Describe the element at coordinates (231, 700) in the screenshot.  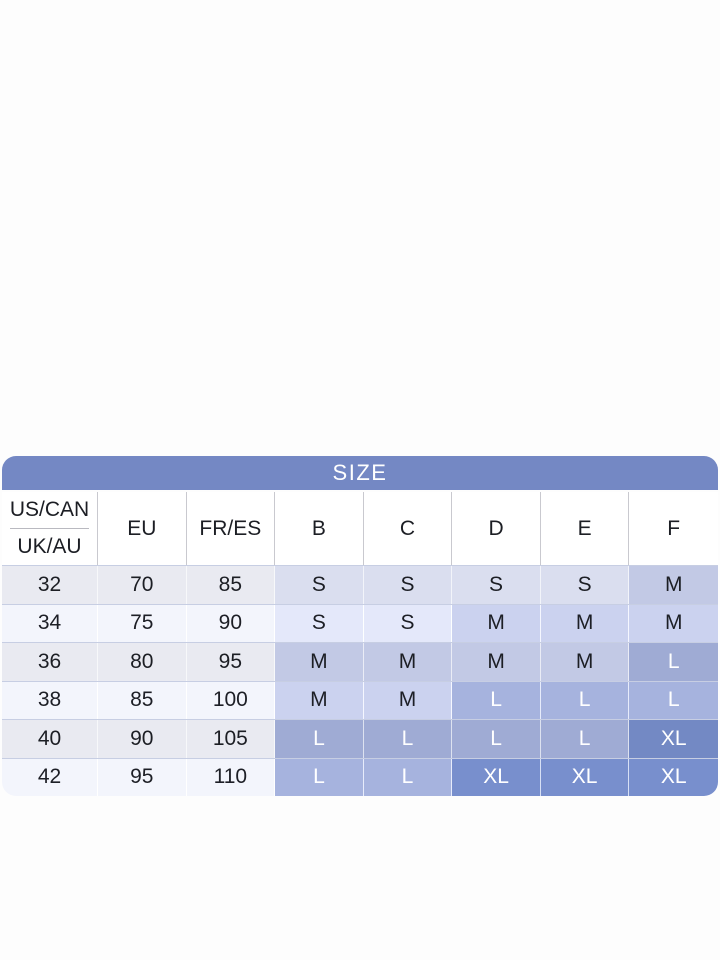
I see `fr-es-size-cell: 100` at that location.